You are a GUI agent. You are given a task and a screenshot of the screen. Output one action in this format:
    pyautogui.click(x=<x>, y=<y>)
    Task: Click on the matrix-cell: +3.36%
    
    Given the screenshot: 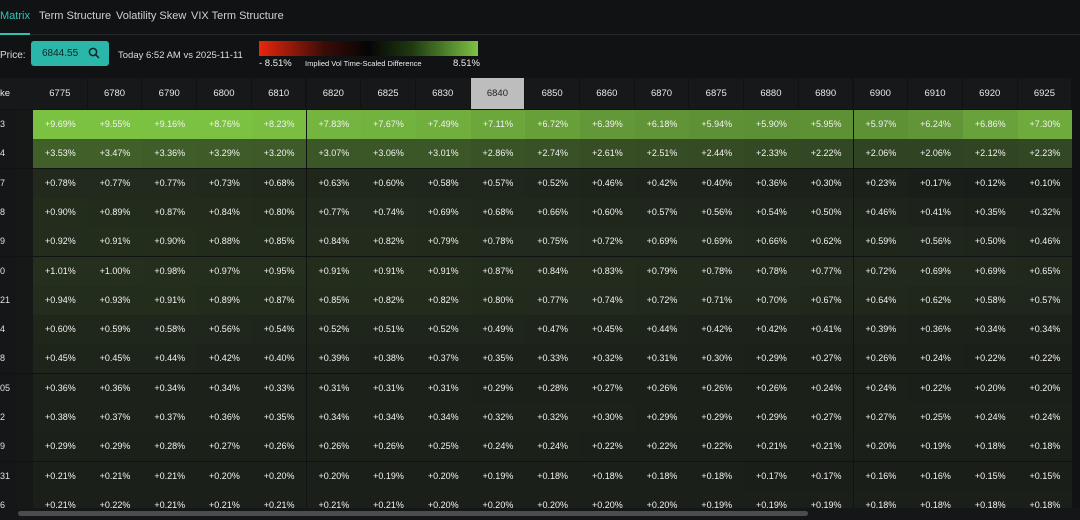 What is the action you would take?
    pyautogui.click(x=170, y=154)
    